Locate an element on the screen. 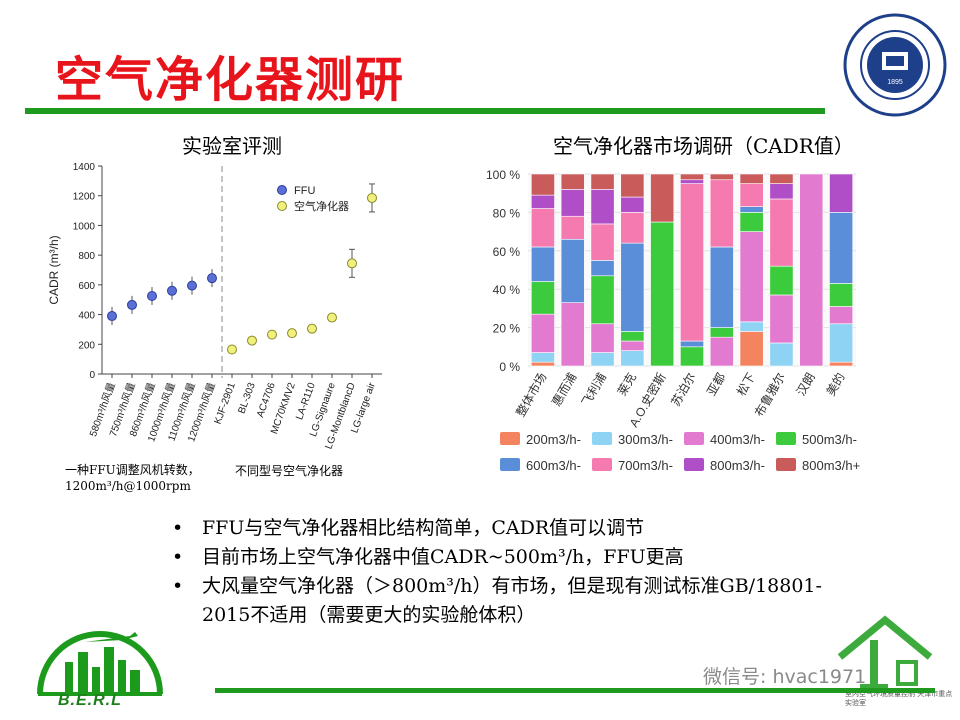  legend-label: 800m3/h+ is located at coordinates (831, 465).